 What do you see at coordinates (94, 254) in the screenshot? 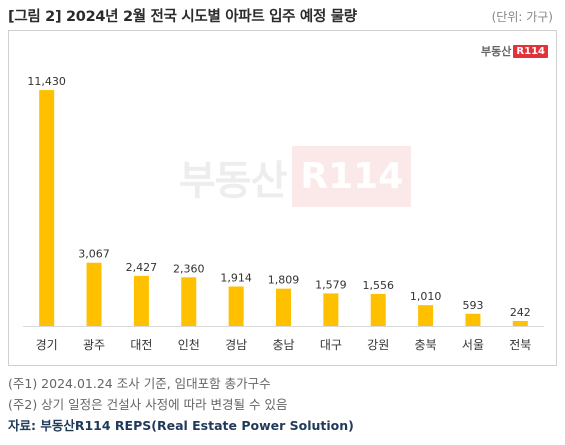
I see `value-label-1: 3,067` at bounding box center [94, 254].